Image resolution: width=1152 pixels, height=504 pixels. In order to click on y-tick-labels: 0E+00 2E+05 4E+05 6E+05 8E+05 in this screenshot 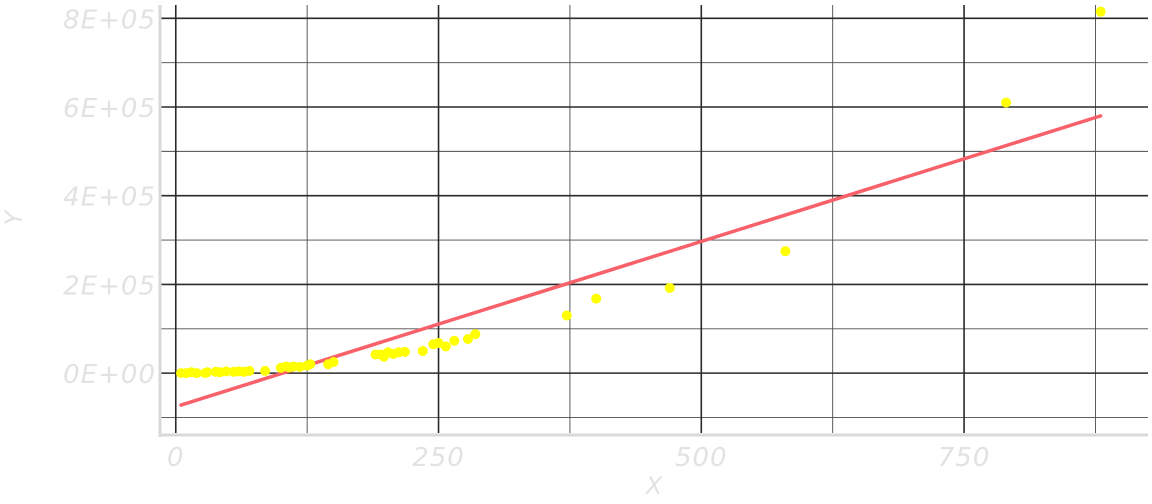, I will do `click(109, 197)`.